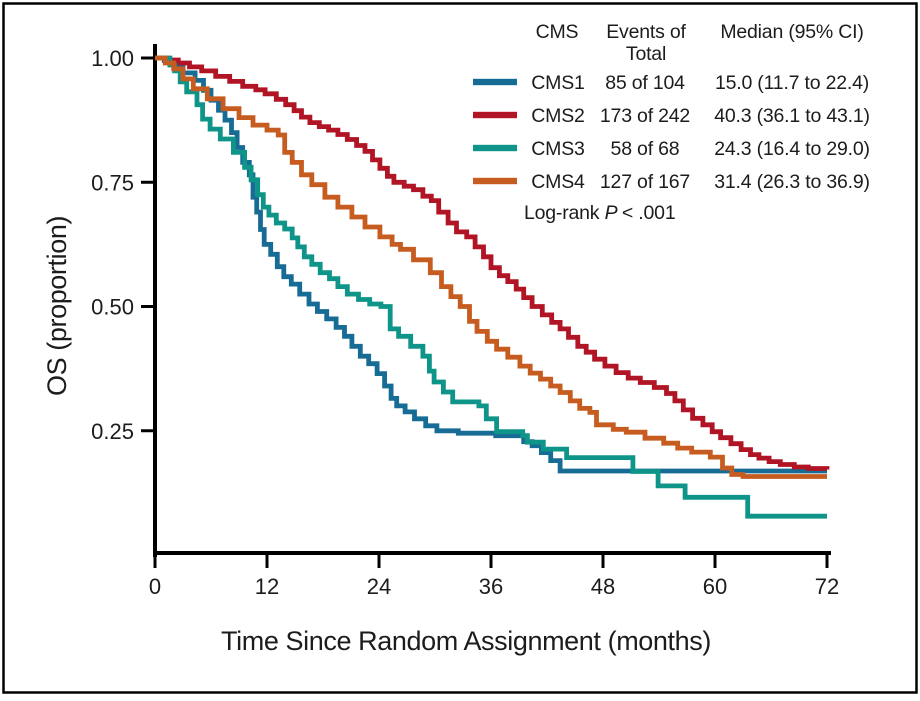 This screenshot has height=701, width=920. Describe the element at coordinates (610, 213) in the screenshot. I see `logrank-p-symbol: P` at that location.